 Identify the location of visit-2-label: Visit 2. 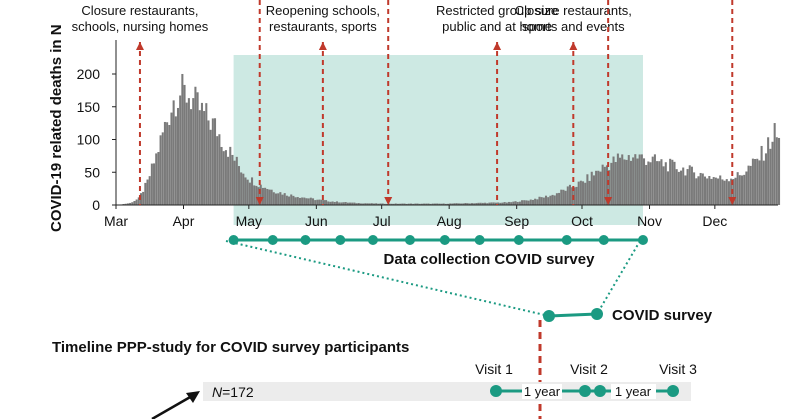
(589, 369).